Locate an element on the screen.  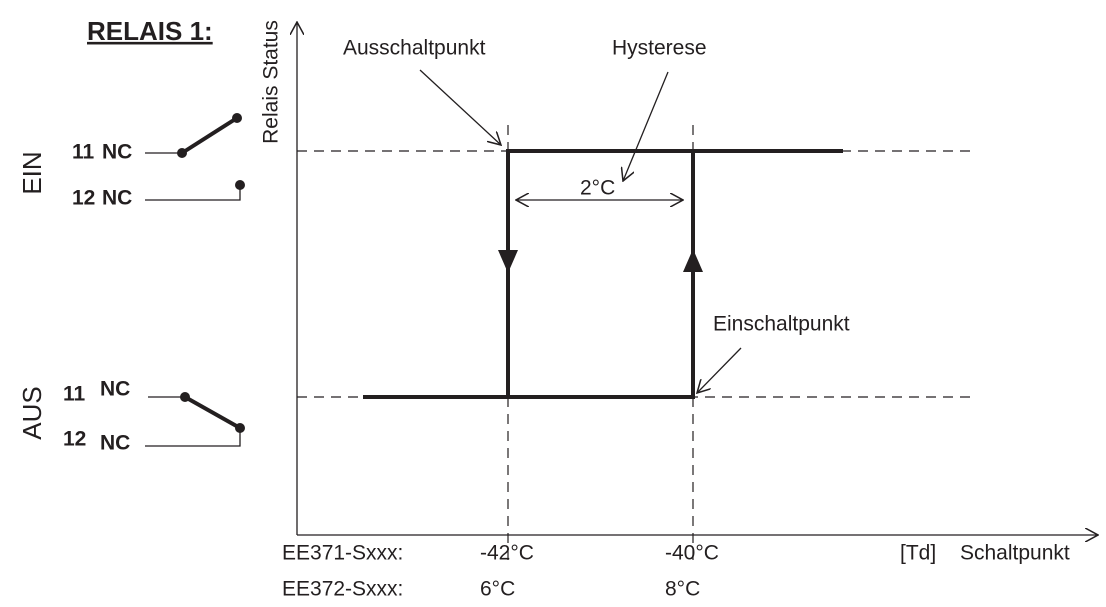
on-value: -40°C is located at coordinates (692, 553).